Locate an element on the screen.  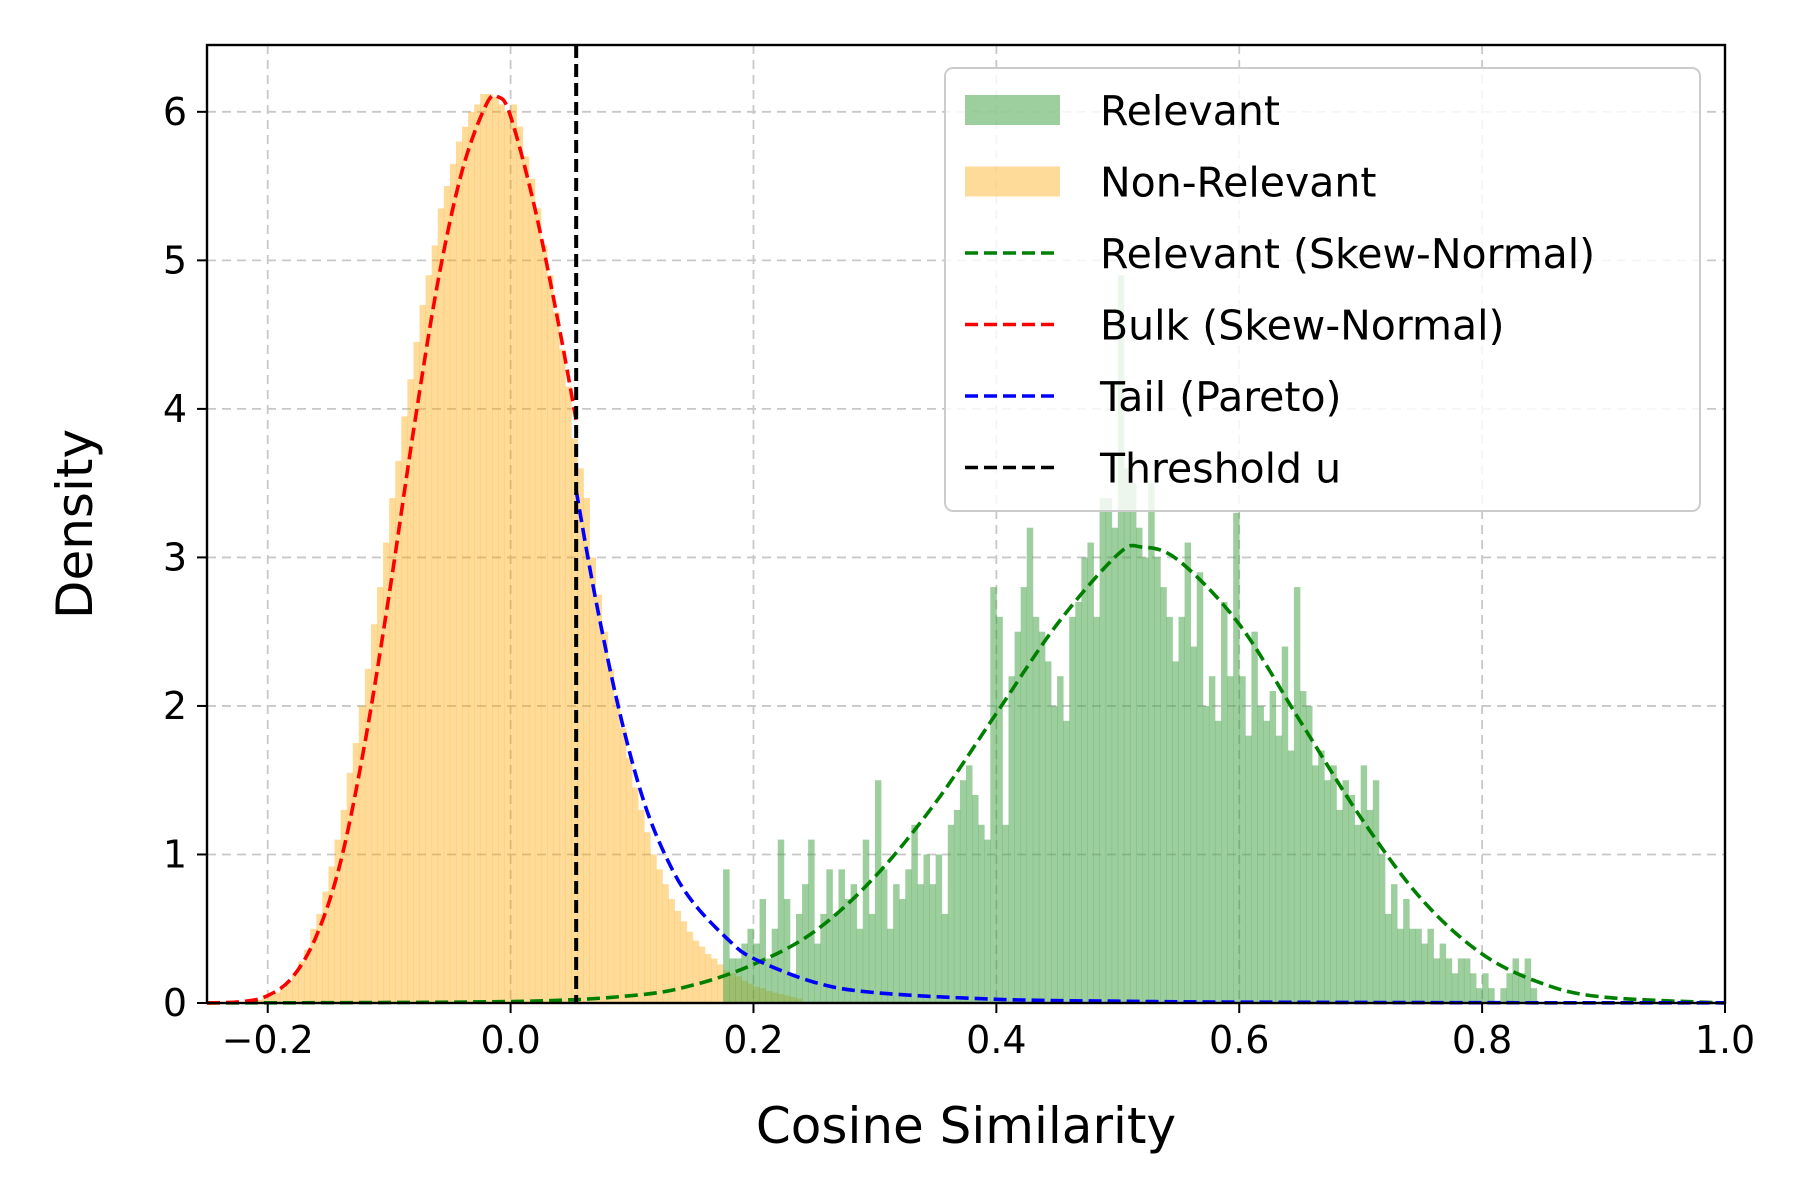
y-tick-label: 5 is located at coordinates (175, 260).